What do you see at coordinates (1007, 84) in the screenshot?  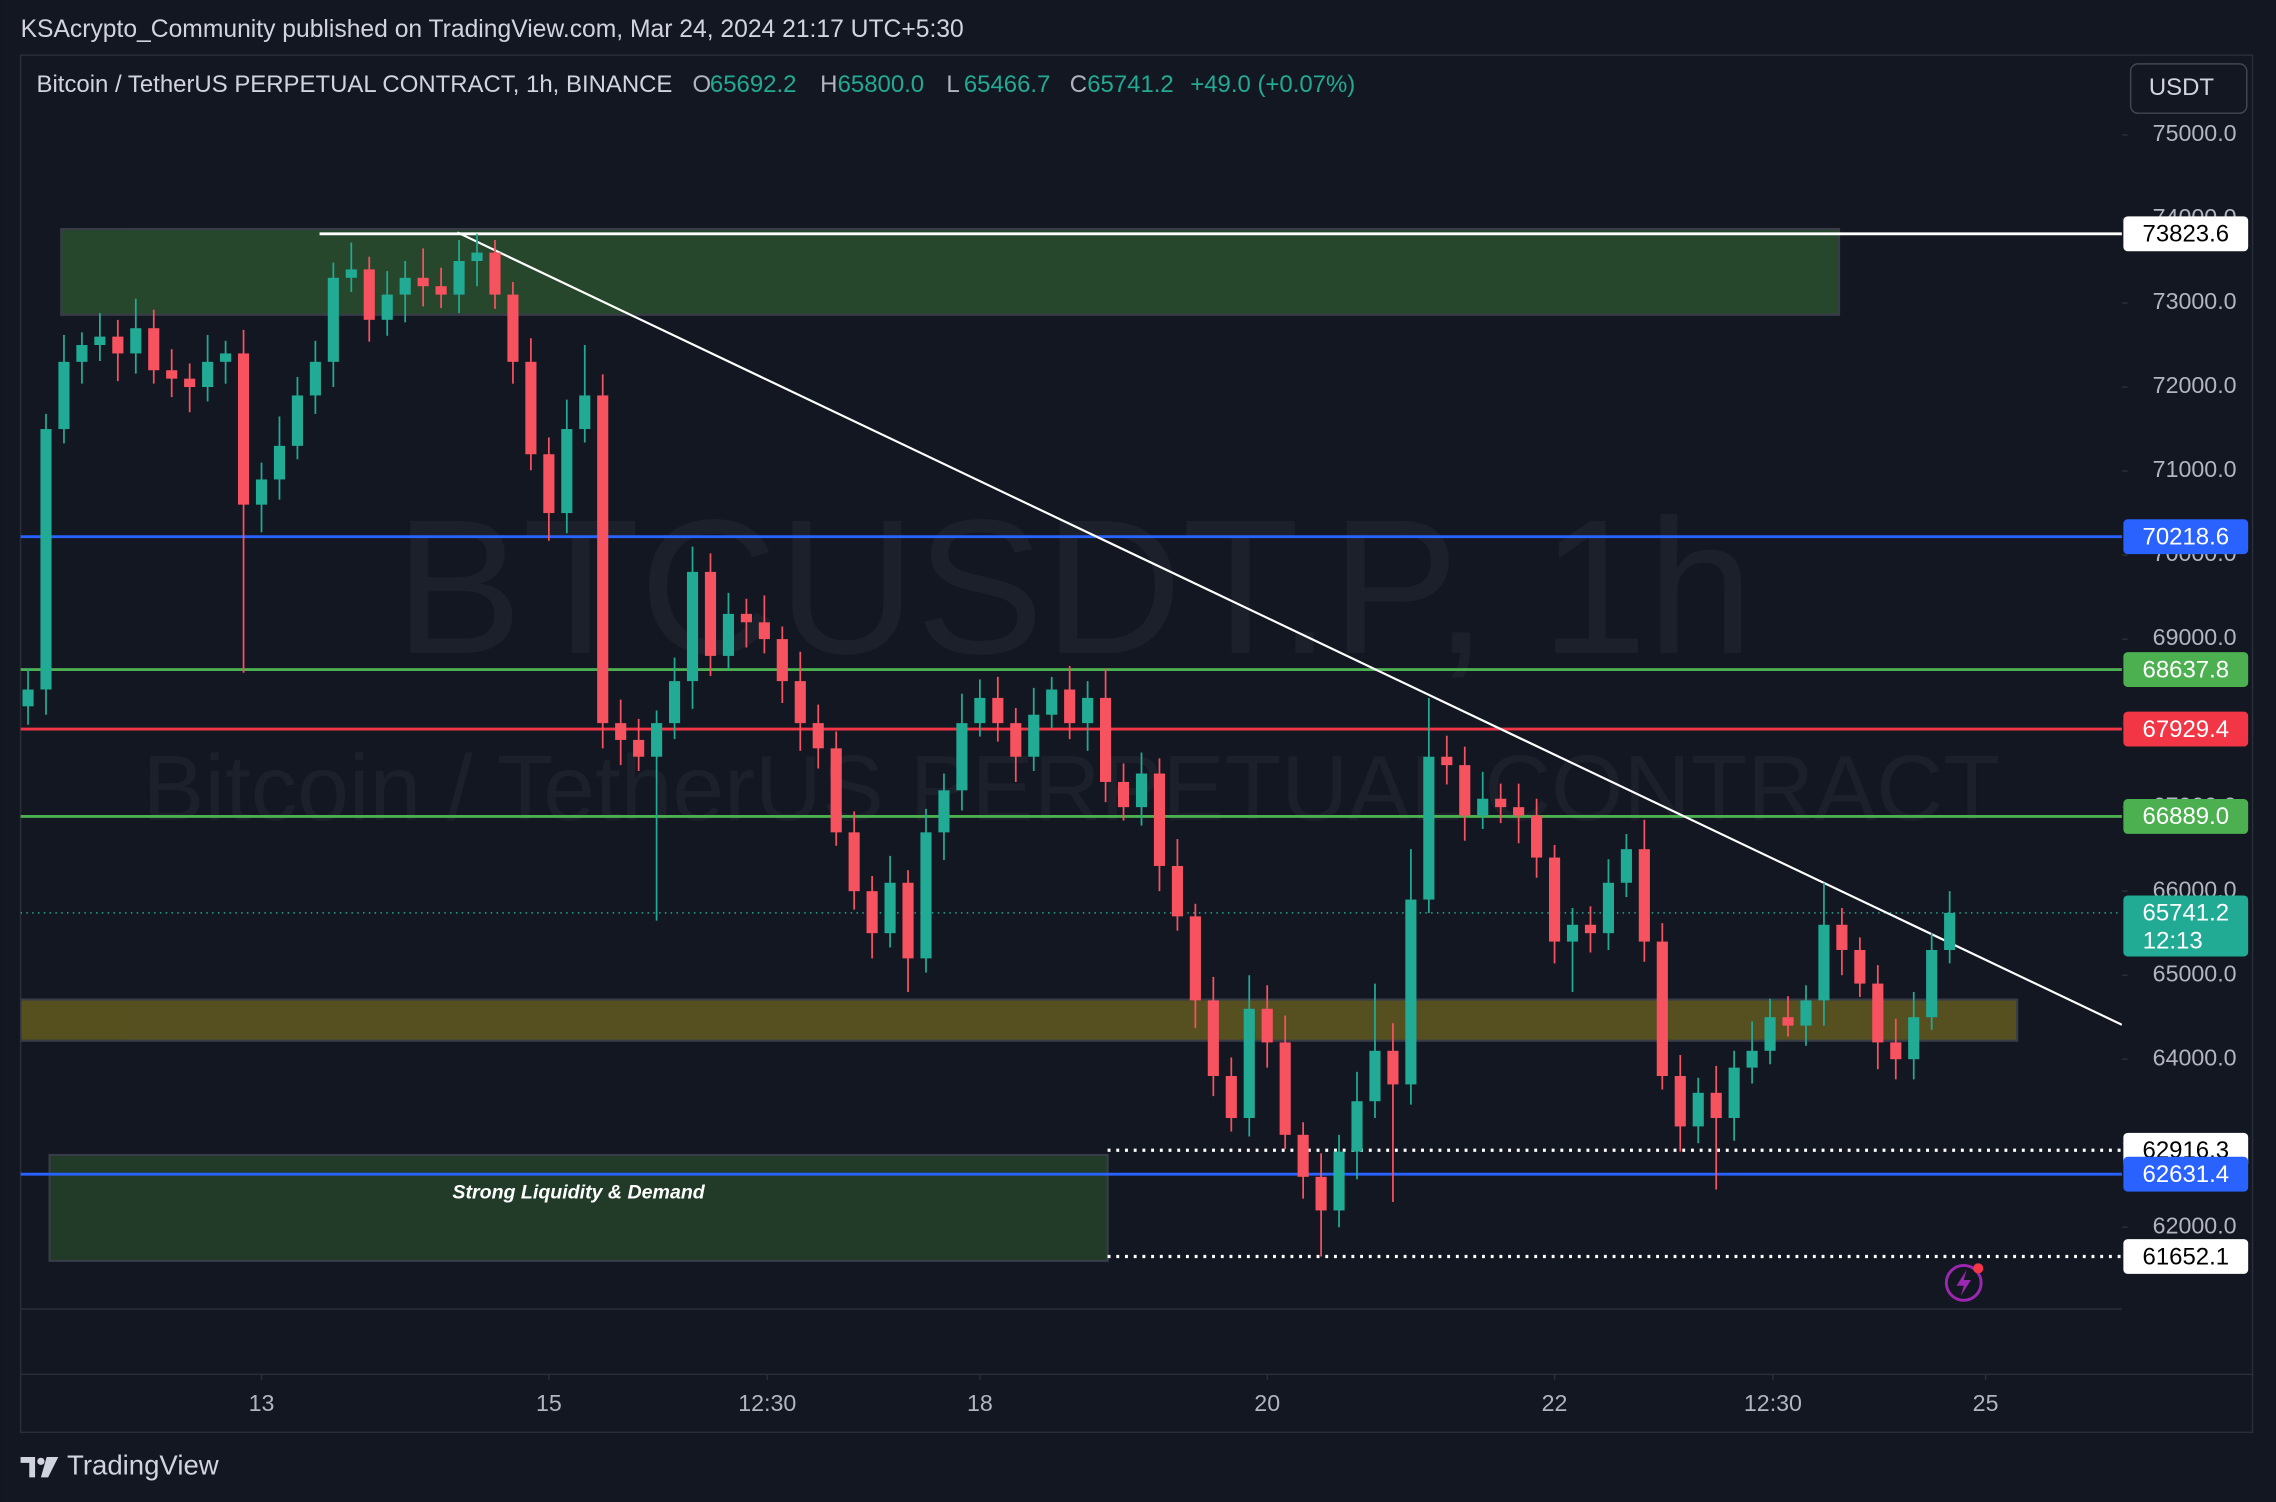 I see `legend-value: 65466.7` at bounding box center [1007, 84].